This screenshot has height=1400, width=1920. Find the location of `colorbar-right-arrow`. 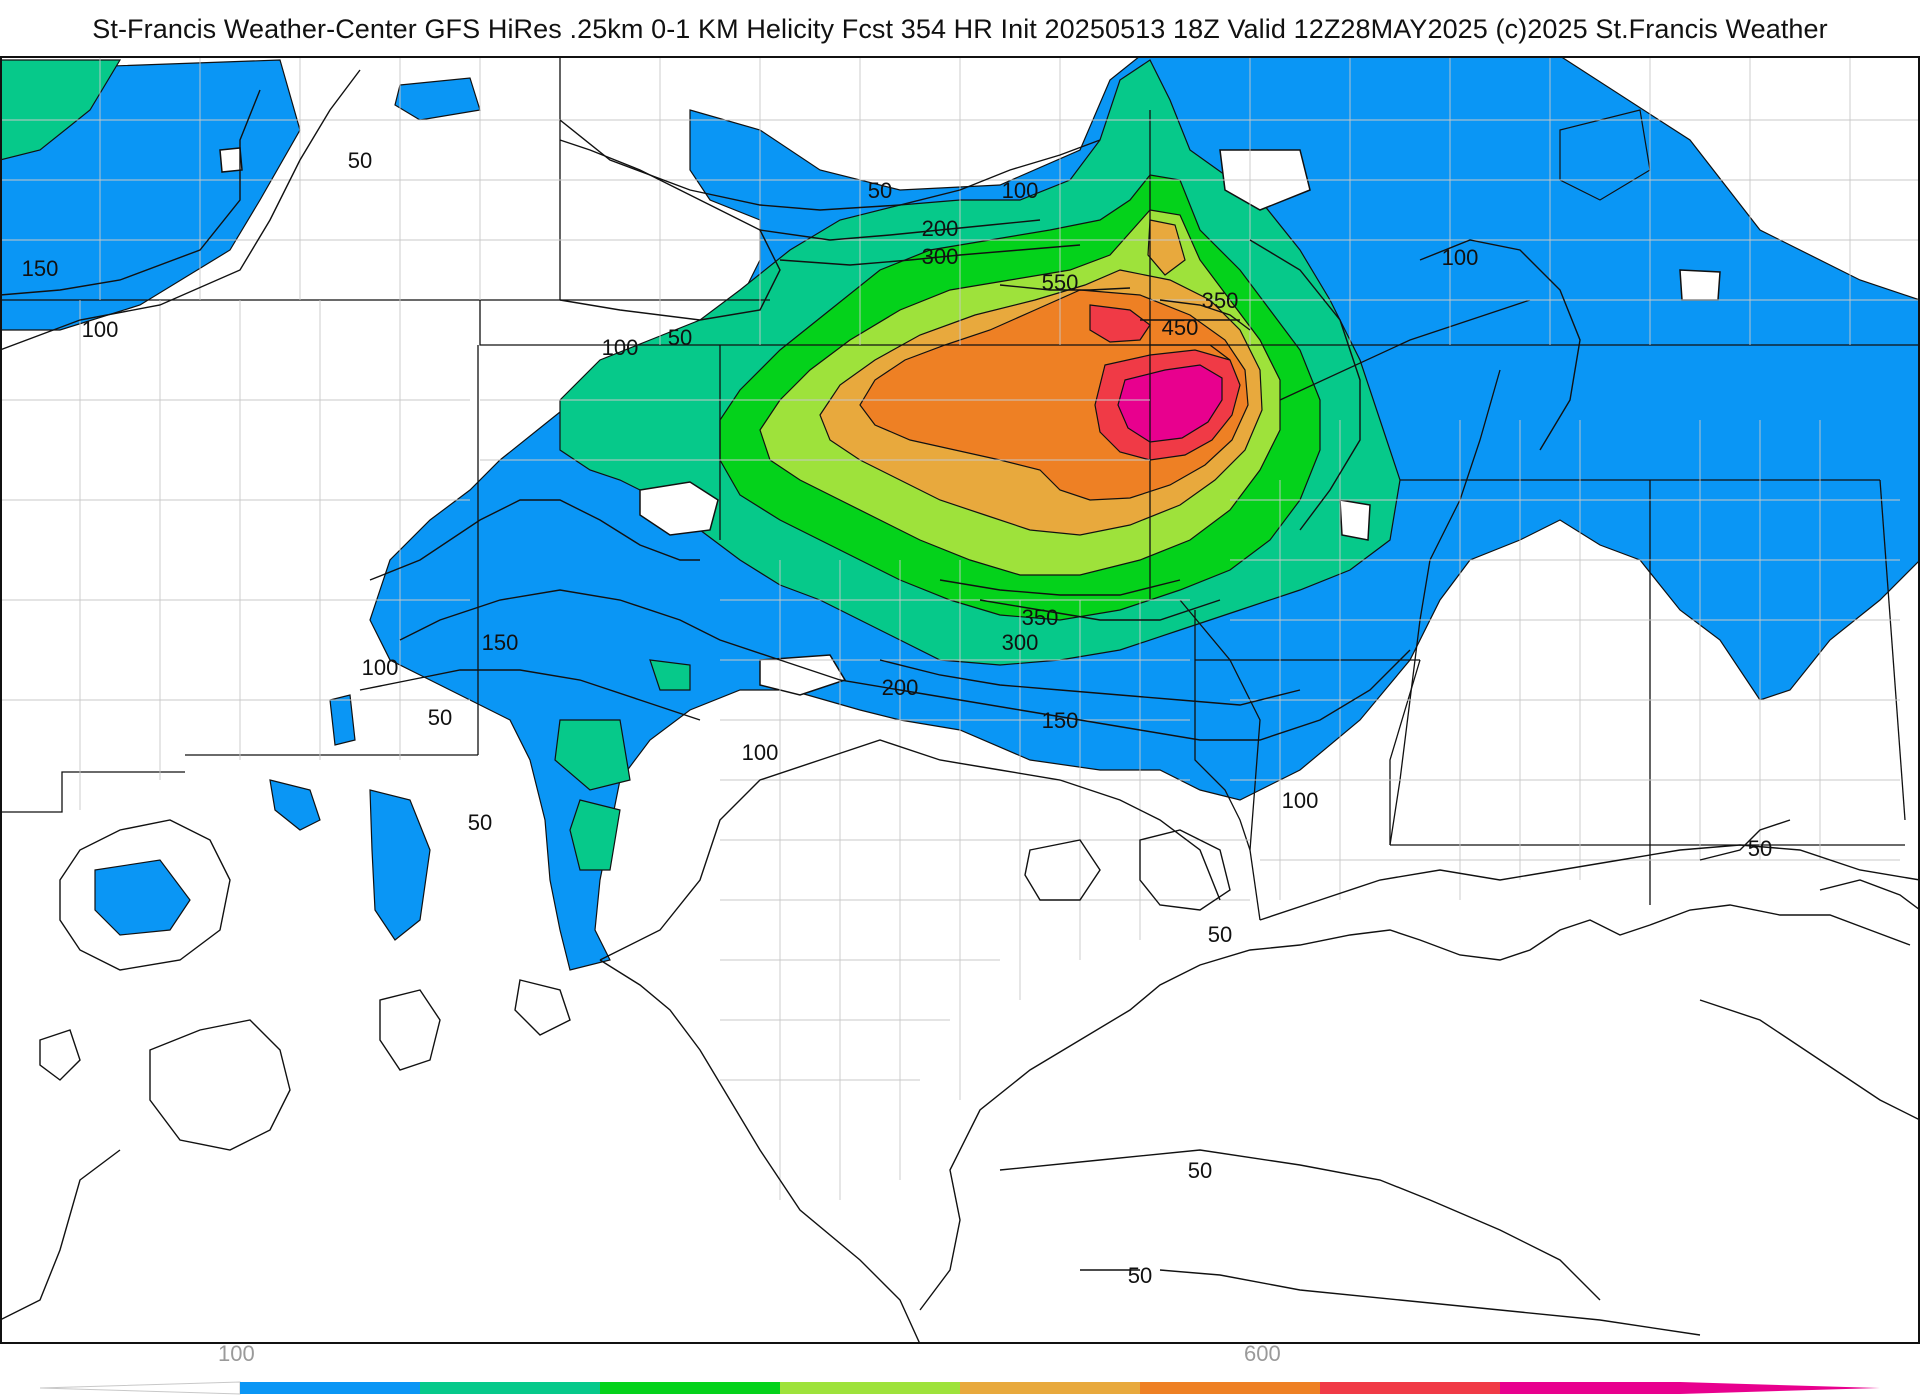

colorbar-right-arrow is located at coordinates (1780, 1388).